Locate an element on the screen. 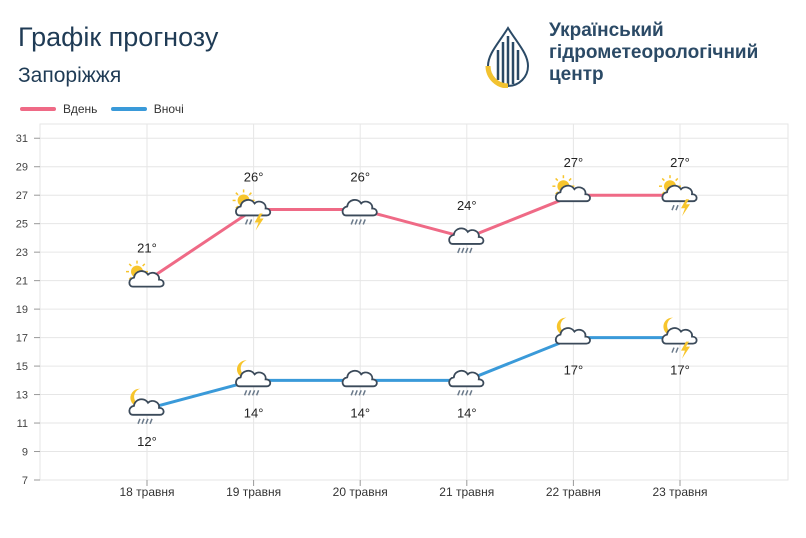 The width and height of the screenshot is (806, 538). legend-item-night: Вночі is located at coordinates (147, 109).